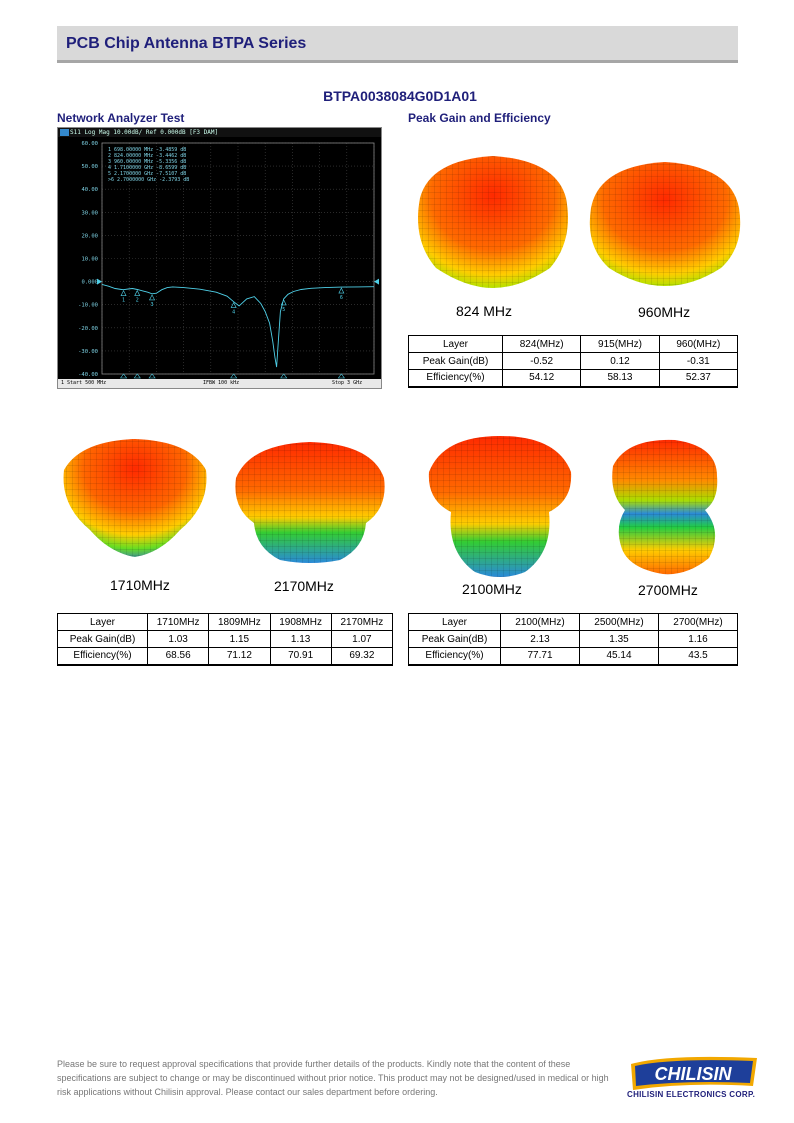  I want to click on table-row: Efficiency(%) 54.12 58.13 52.37, so click(573, 378).